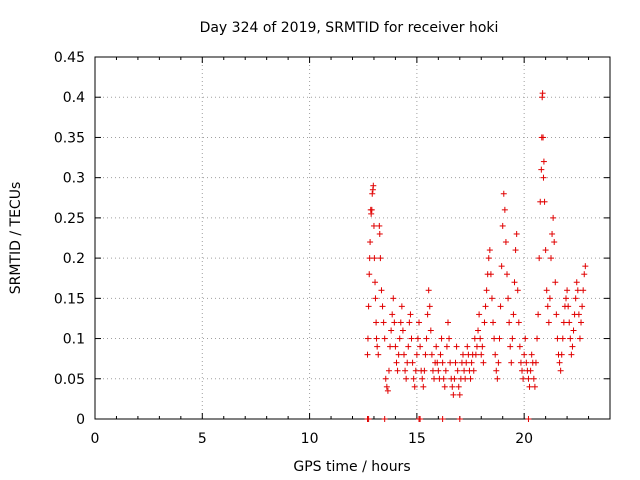 The image size is (640, 480). What do you see at coordinates (202, 439) in the screenshot?
I see `x-tick-label: 5` at bounding box center [202, 439].